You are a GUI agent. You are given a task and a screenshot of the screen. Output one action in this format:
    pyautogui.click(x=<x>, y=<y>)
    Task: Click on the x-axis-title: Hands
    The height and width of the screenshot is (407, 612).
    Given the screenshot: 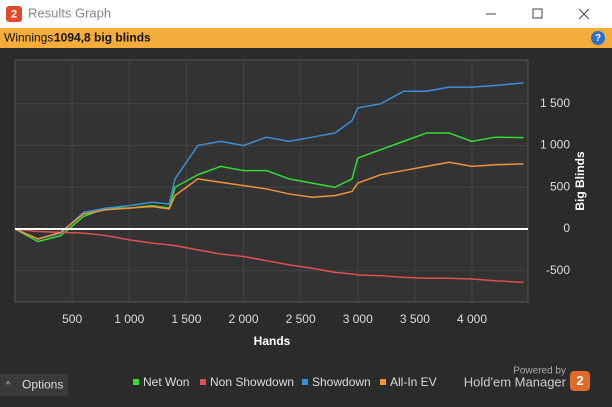 What is the action you would take?
    pyautogui.click(x=272, y=341)
    